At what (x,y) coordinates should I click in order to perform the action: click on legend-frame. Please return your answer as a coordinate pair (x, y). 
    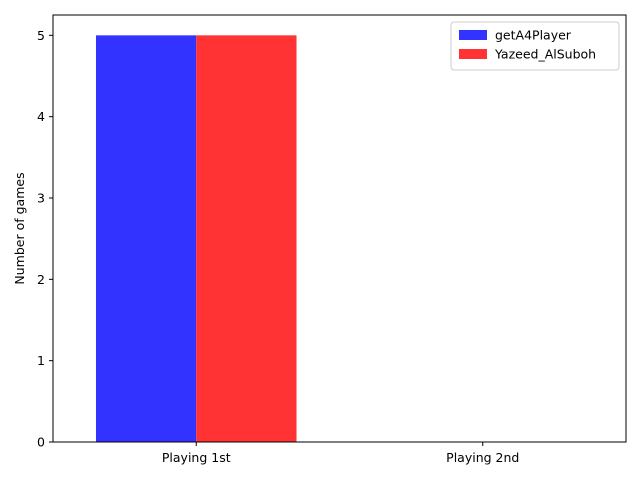
    Looking at the image, I should click on (535, 46).